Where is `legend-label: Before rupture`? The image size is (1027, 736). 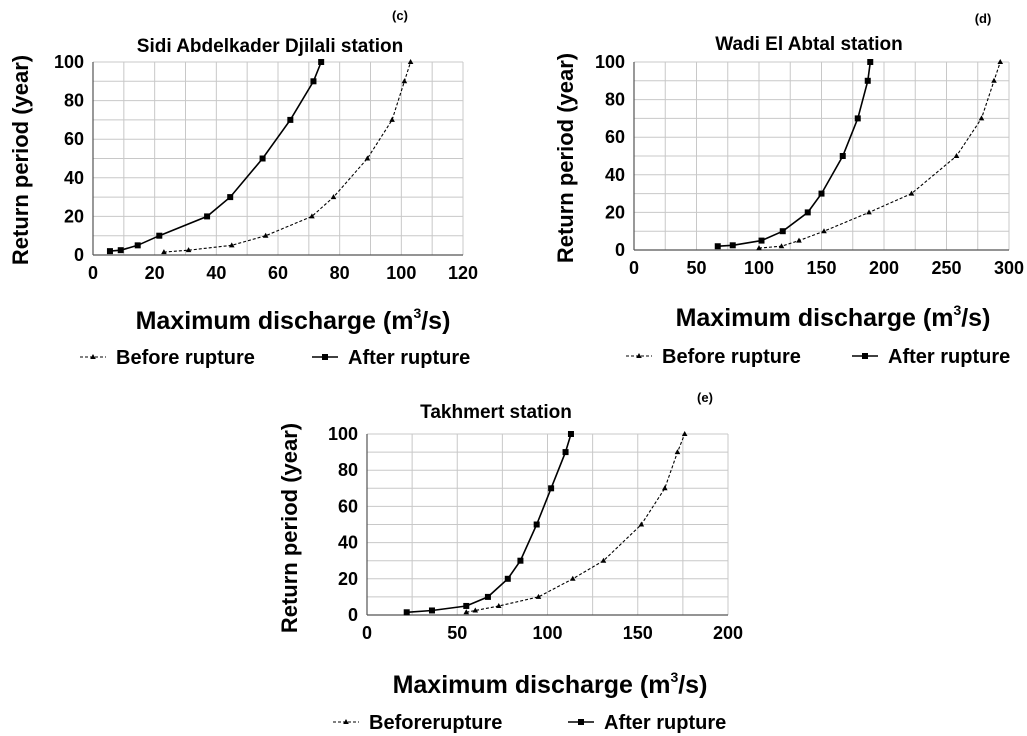 legend-label: Before rupture is located at coordinates (731, 357).